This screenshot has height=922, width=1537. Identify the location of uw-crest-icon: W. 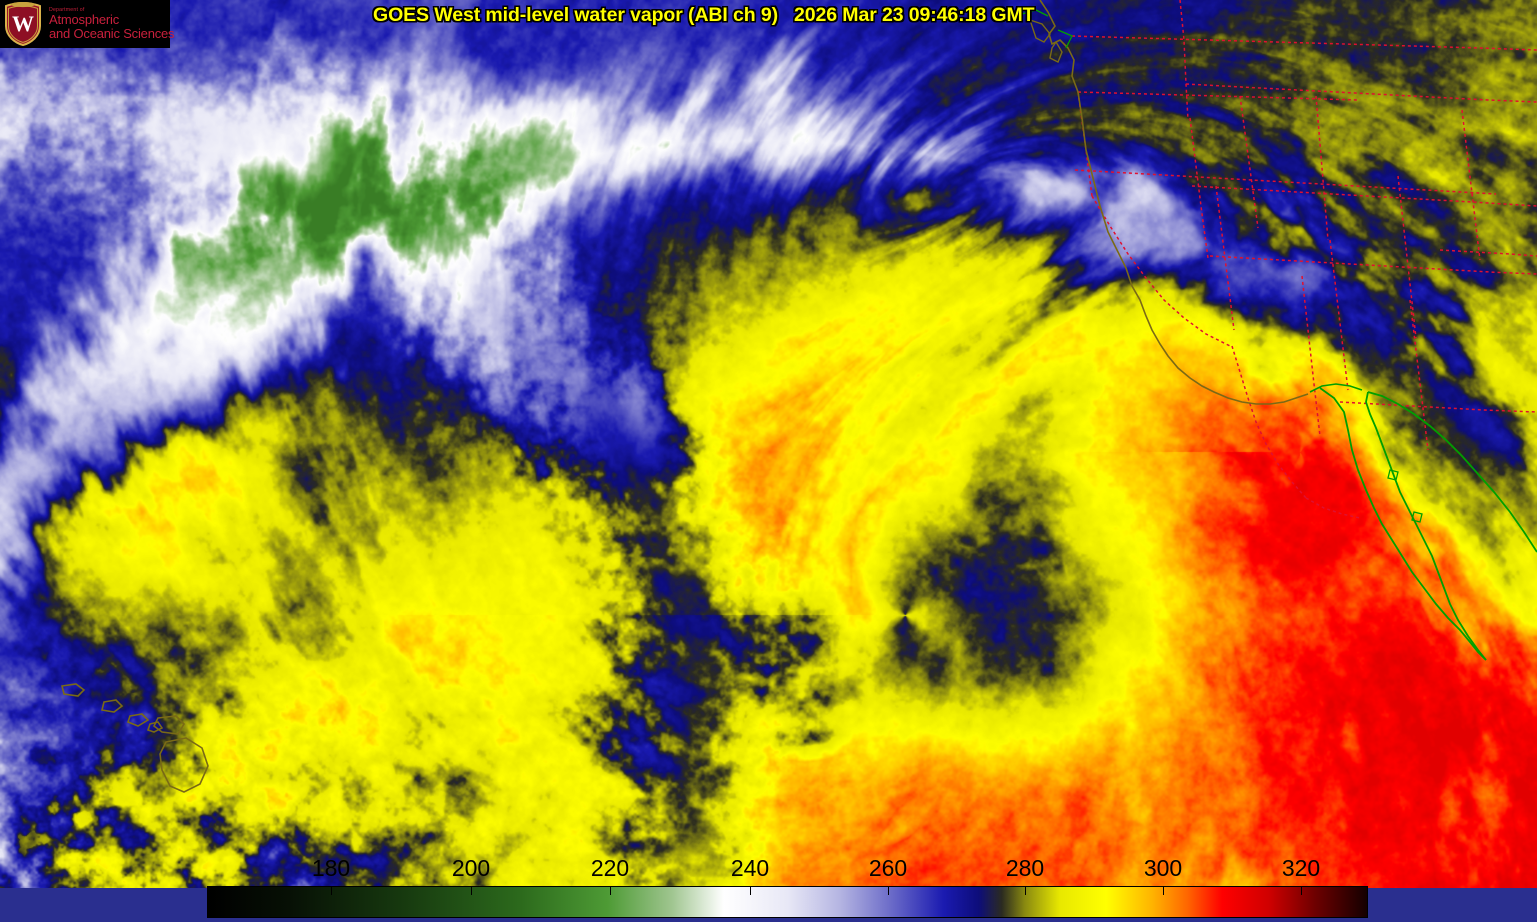
(23, 24).